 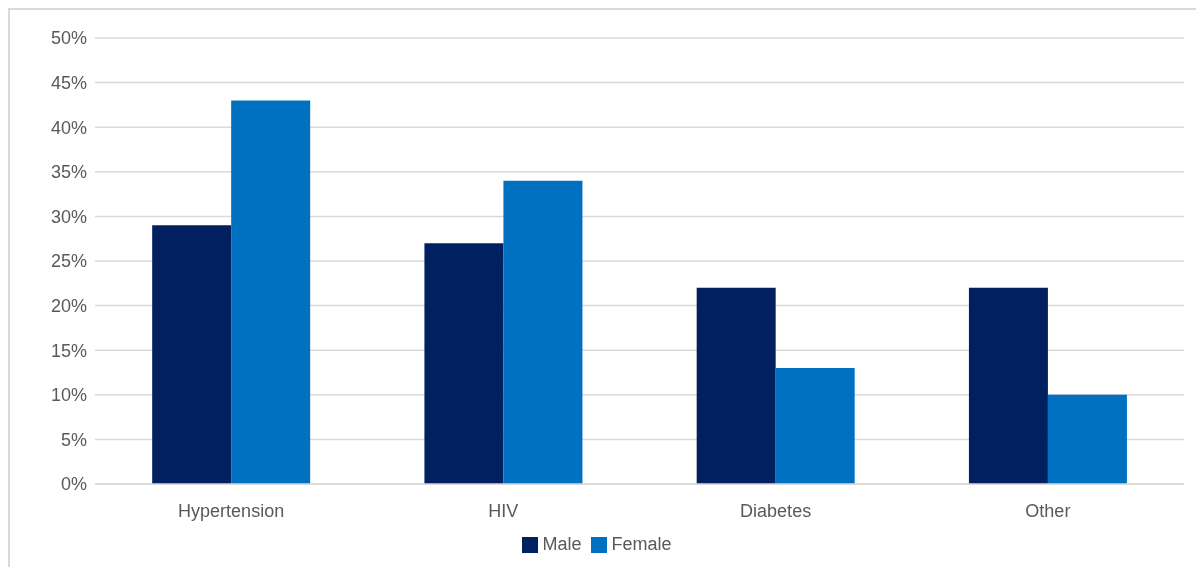 What do you see at coordinates (503, 510) in the screenshot?
I see `x-tick-label: HIV` at bounding box center [503, 510].